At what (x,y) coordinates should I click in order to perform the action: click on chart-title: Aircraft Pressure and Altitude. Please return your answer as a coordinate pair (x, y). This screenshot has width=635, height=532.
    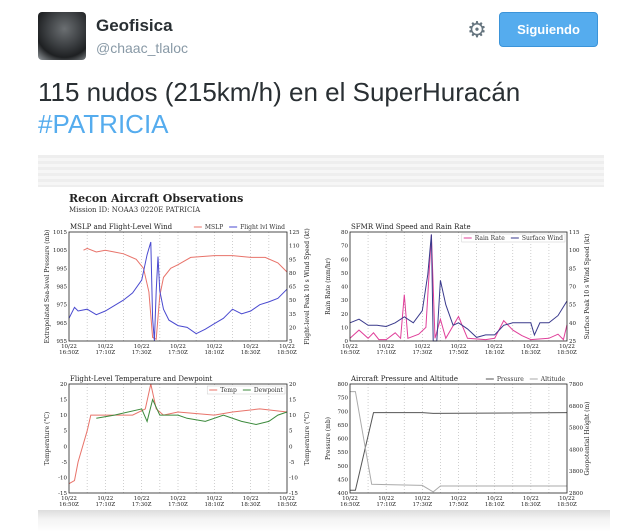
    Looking at the image, I should click on (404, 379).